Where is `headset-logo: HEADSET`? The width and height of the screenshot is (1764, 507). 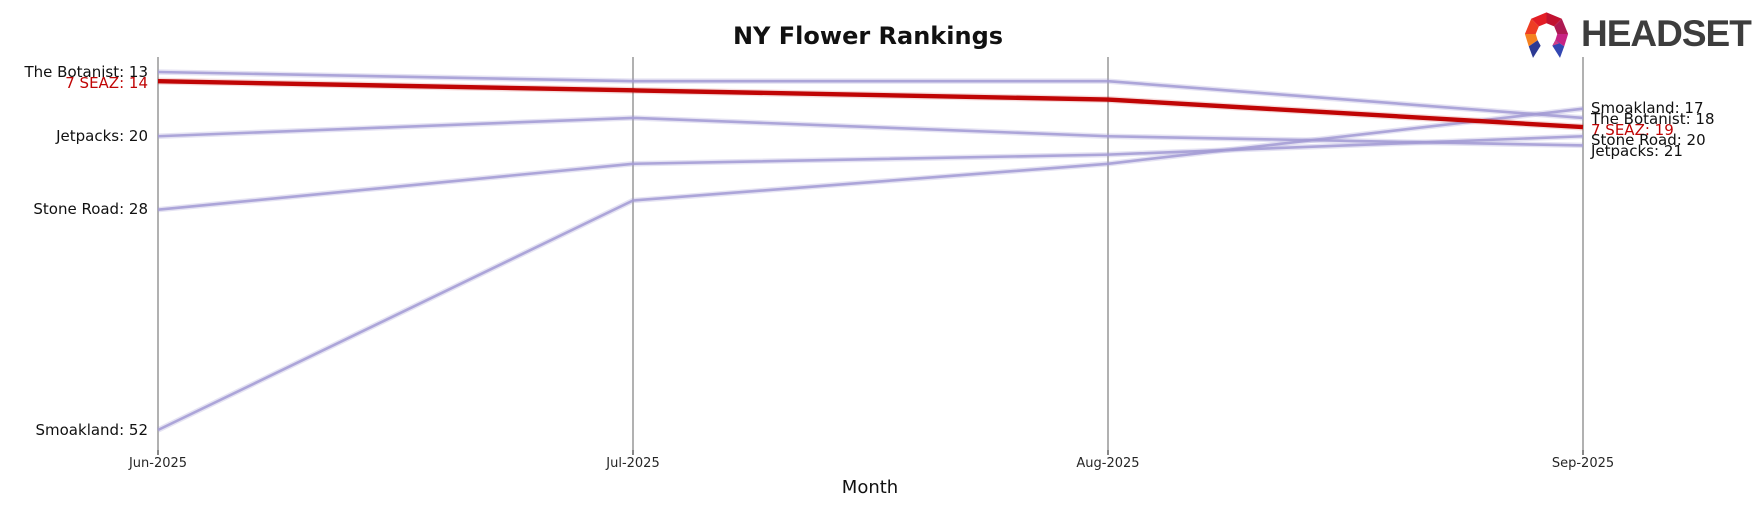 headset-logo: HEADSET is located at coordinates (1635, 34).